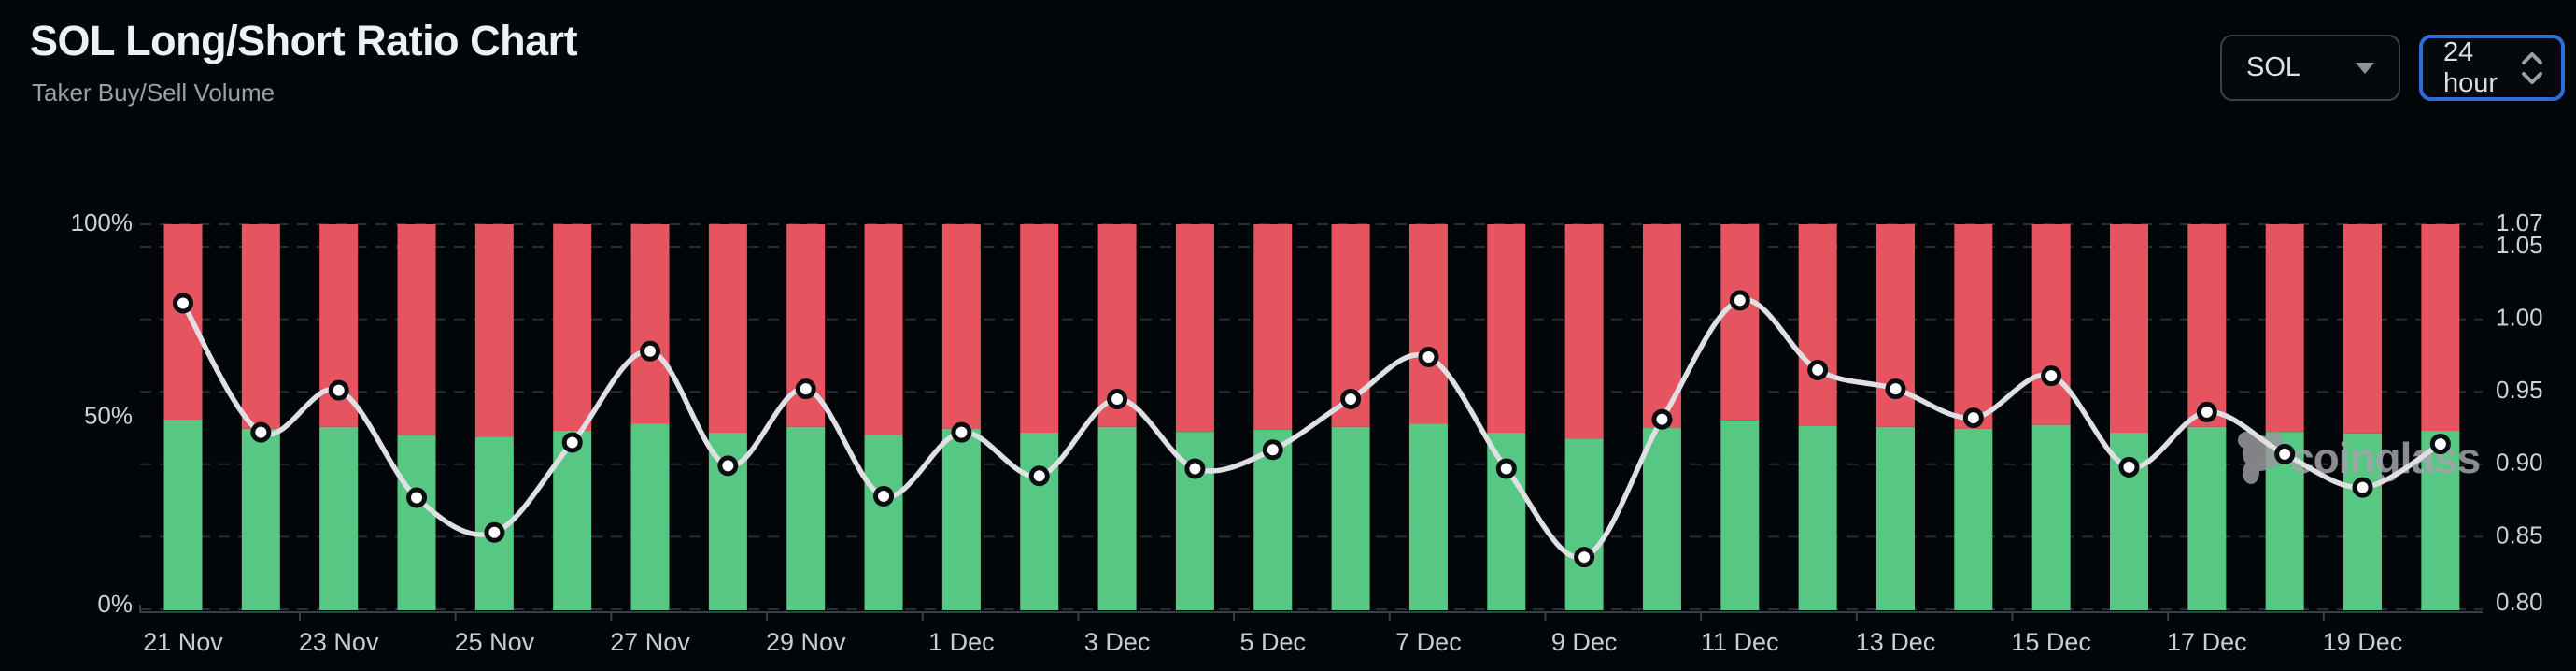  What do you see at coordinates (339, 642) in the screenshot?
I see `x-axis-label: 23 Nov` at bounding box center [339, 642].